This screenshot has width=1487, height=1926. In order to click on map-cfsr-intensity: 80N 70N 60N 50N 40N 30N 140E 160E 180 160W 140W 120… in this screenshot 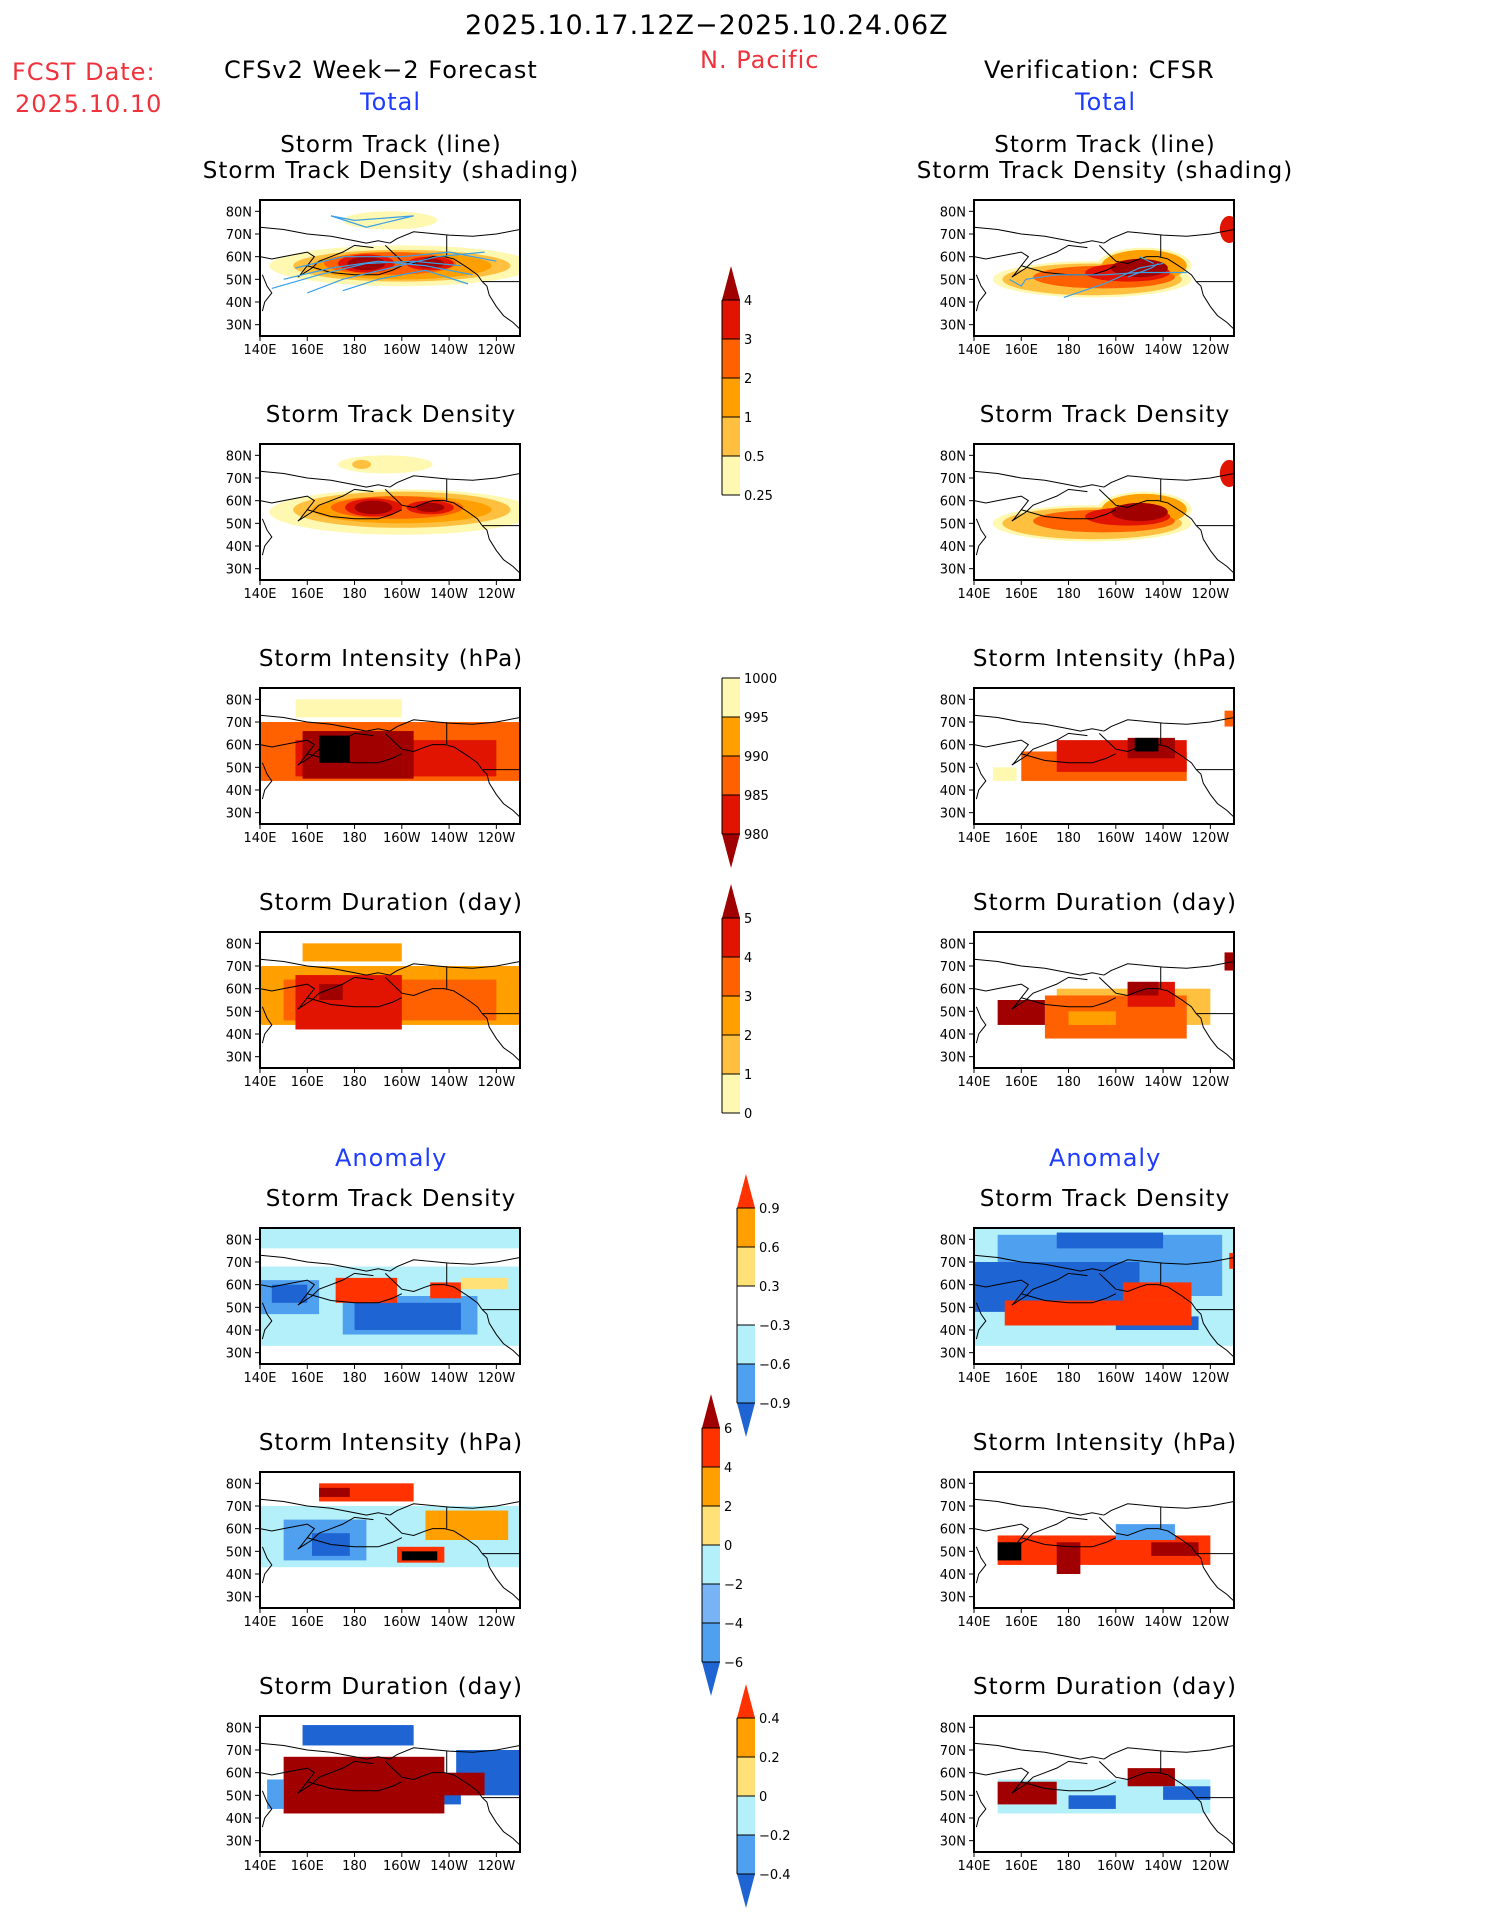, I will do `click(1084, 772)`.